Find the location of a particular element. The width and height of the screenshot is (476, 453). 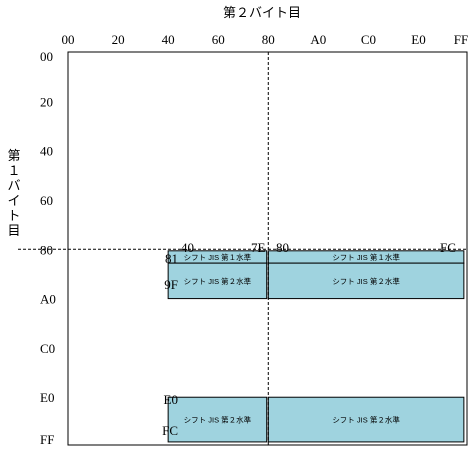

y-tick-label: E0 is located at coordinates (47, 397).